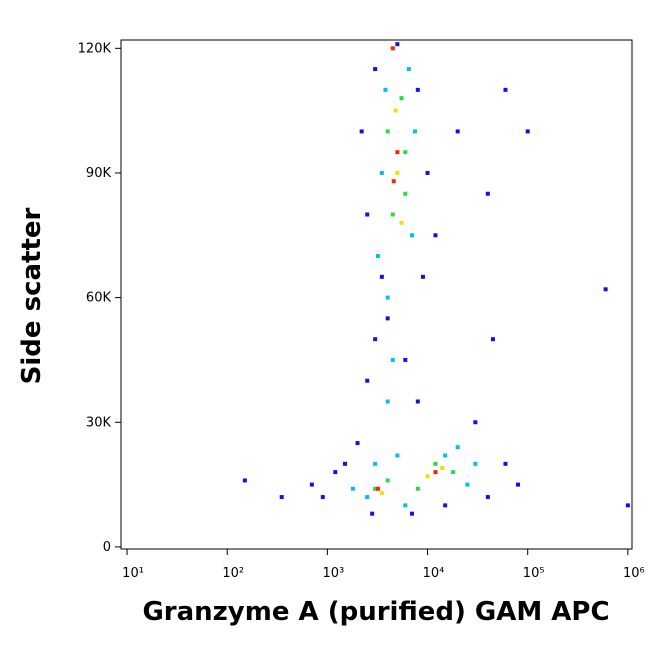  What do you see at coordinates (434, 573) in the screenshot?
I see `x-tick-label: 10⁴` at bounding box center [434, 573].